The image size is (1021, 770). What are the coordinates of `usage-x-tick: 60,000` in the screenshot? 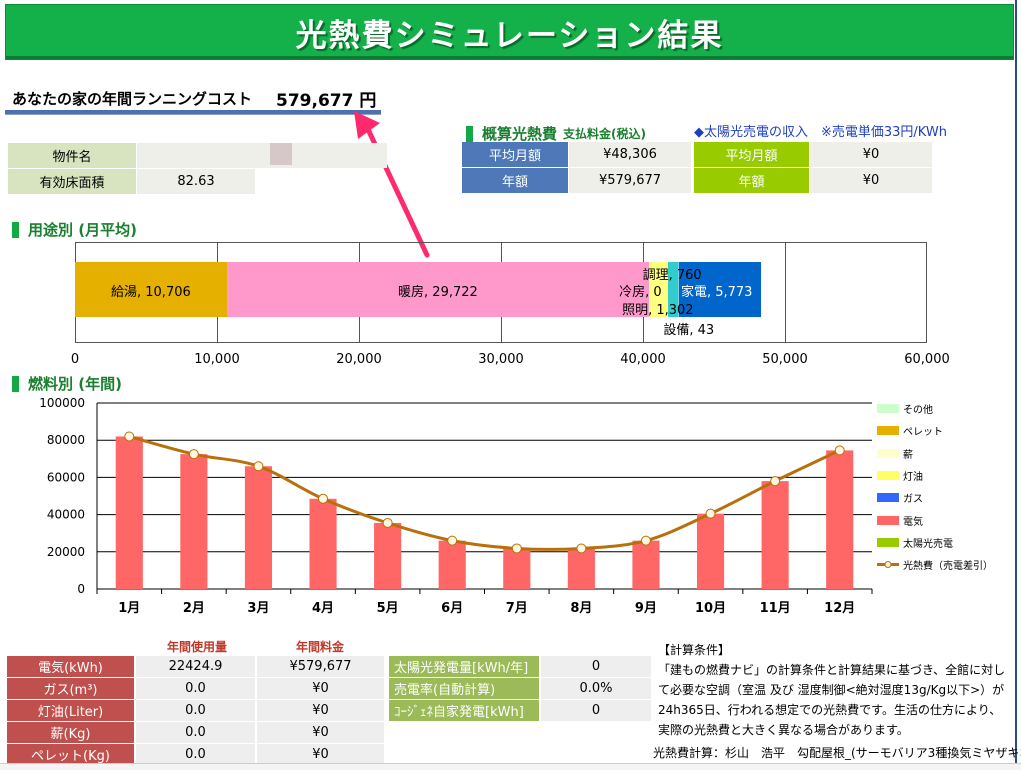 It's located at (927, 359).